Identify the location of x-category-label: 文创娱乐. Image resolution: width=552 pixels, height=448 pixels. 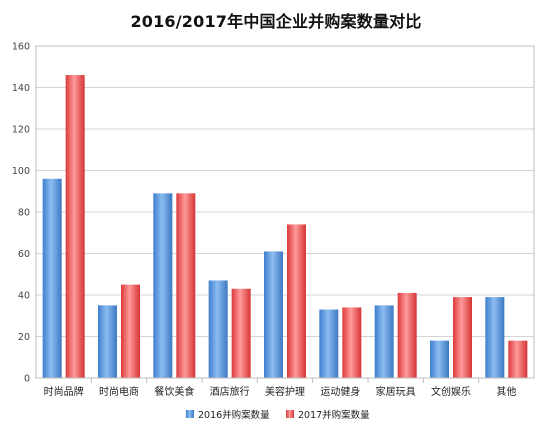
(451, 391).